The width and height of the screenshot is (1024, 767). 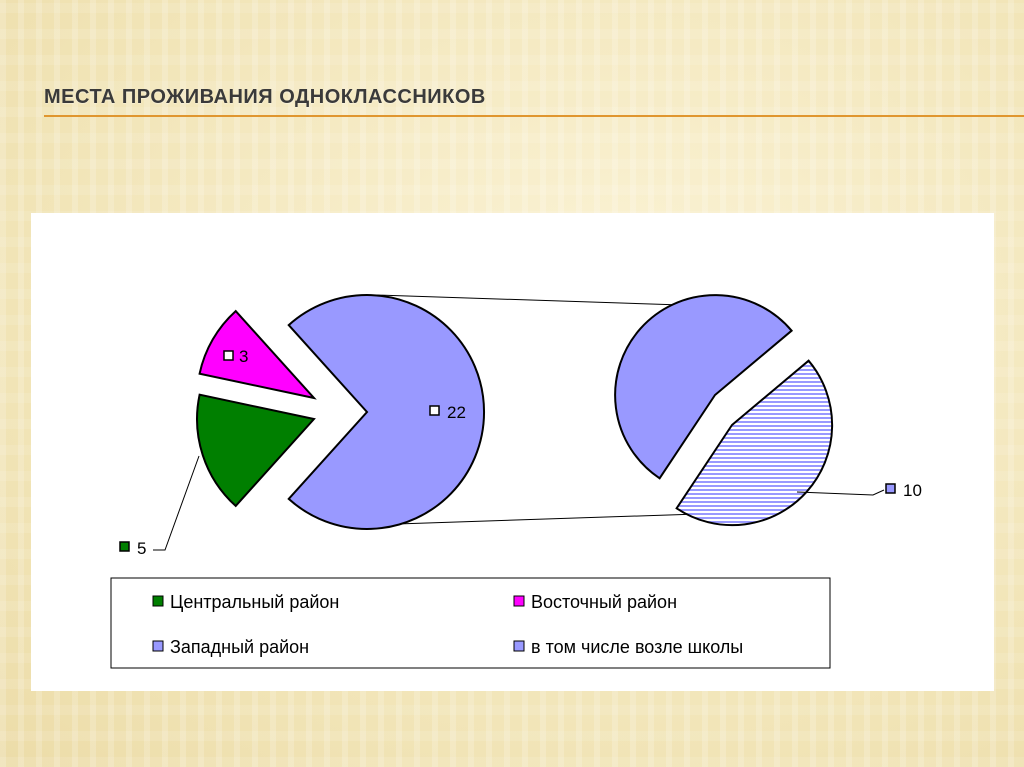 I want to click on legend-item-central: Центральный район, so click(x=245, y=602).